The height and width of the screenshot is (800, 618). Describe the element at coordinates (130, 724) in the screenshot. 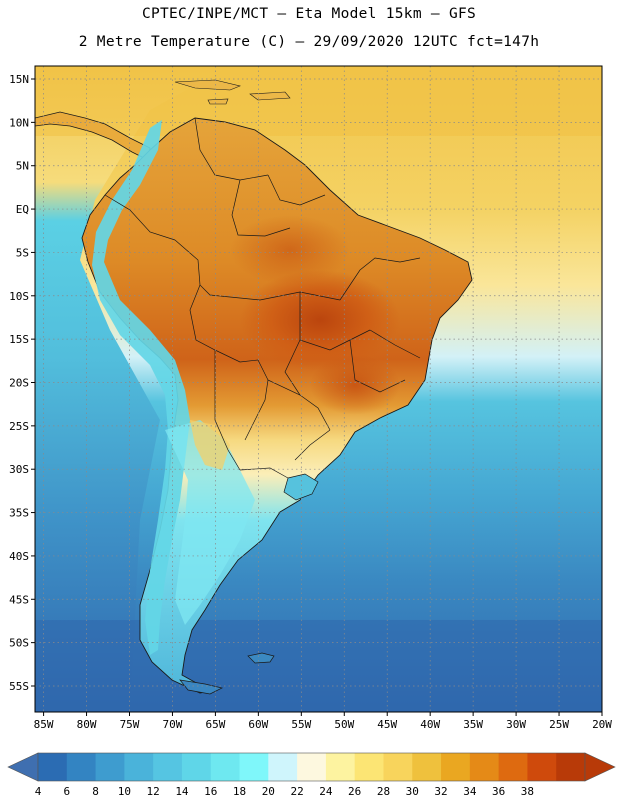

I see `lon-tick-label: 75W` at that location.